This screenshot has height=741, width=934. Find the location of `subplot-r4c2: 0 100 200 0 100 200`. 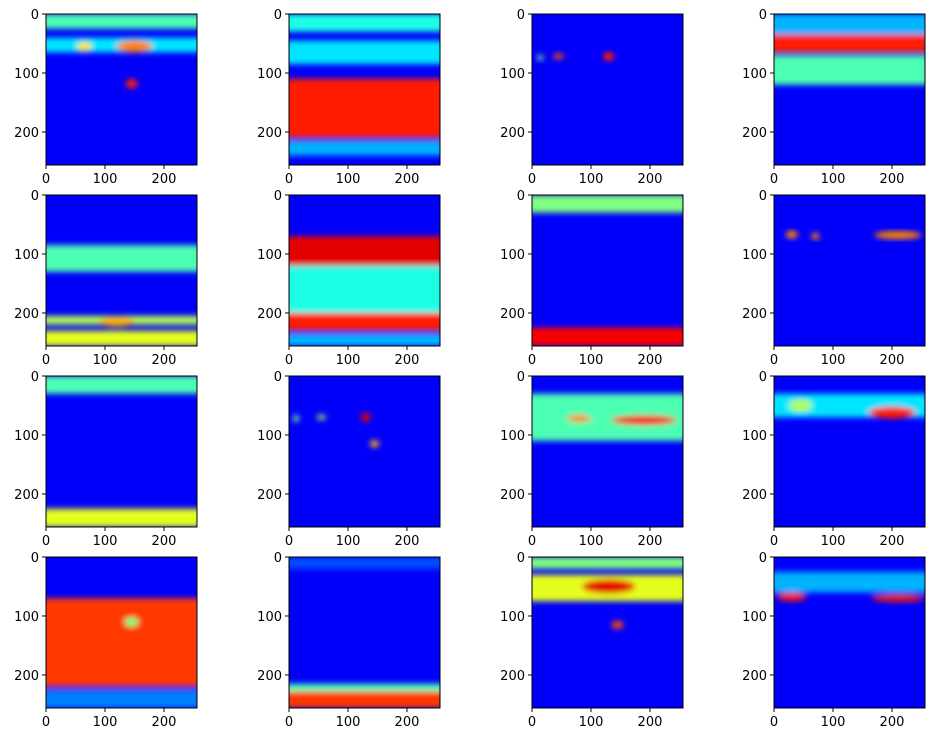

subplot-r4c2: 0 100 200 0 100 200 is located at coordinates (349, 640).